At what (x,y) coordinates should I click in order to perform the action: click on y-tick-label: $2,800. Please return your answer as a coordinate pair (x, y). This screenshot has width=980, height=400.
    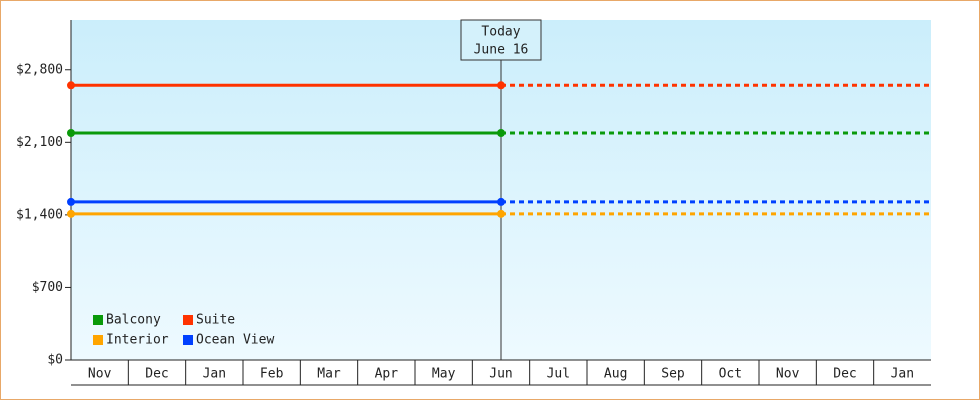
    Looking at the image, I should click on (39, 69).